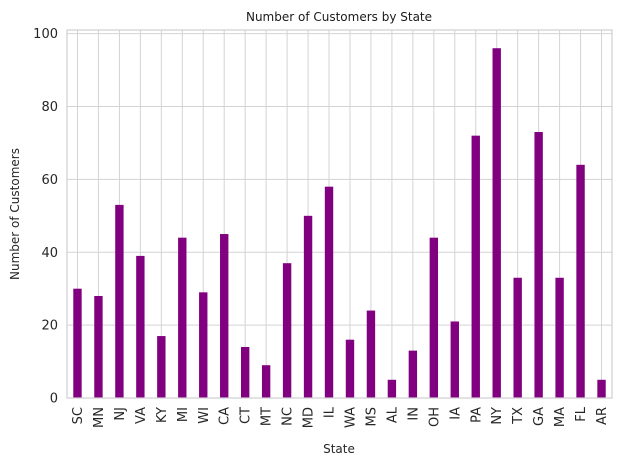  Describe the element at coordinates (496, 223) in the screenshot. I see `bar-ny` at that location.